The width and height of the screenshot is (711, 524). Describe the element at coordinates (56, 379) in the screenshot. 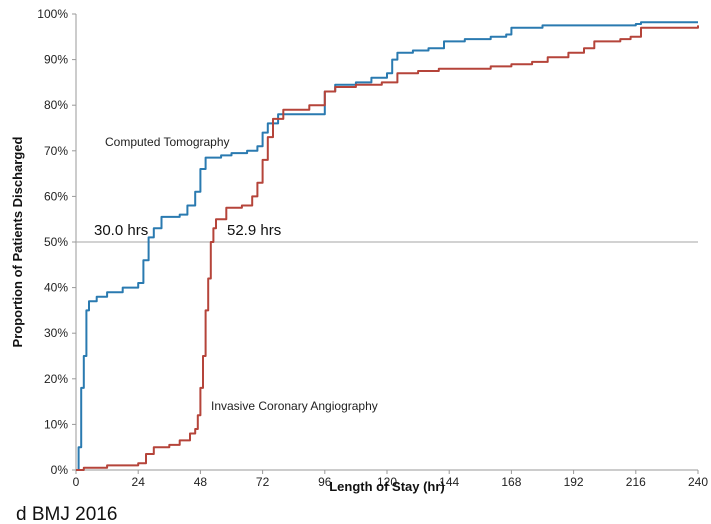

I see `y-tick-label: 20%` at that location.